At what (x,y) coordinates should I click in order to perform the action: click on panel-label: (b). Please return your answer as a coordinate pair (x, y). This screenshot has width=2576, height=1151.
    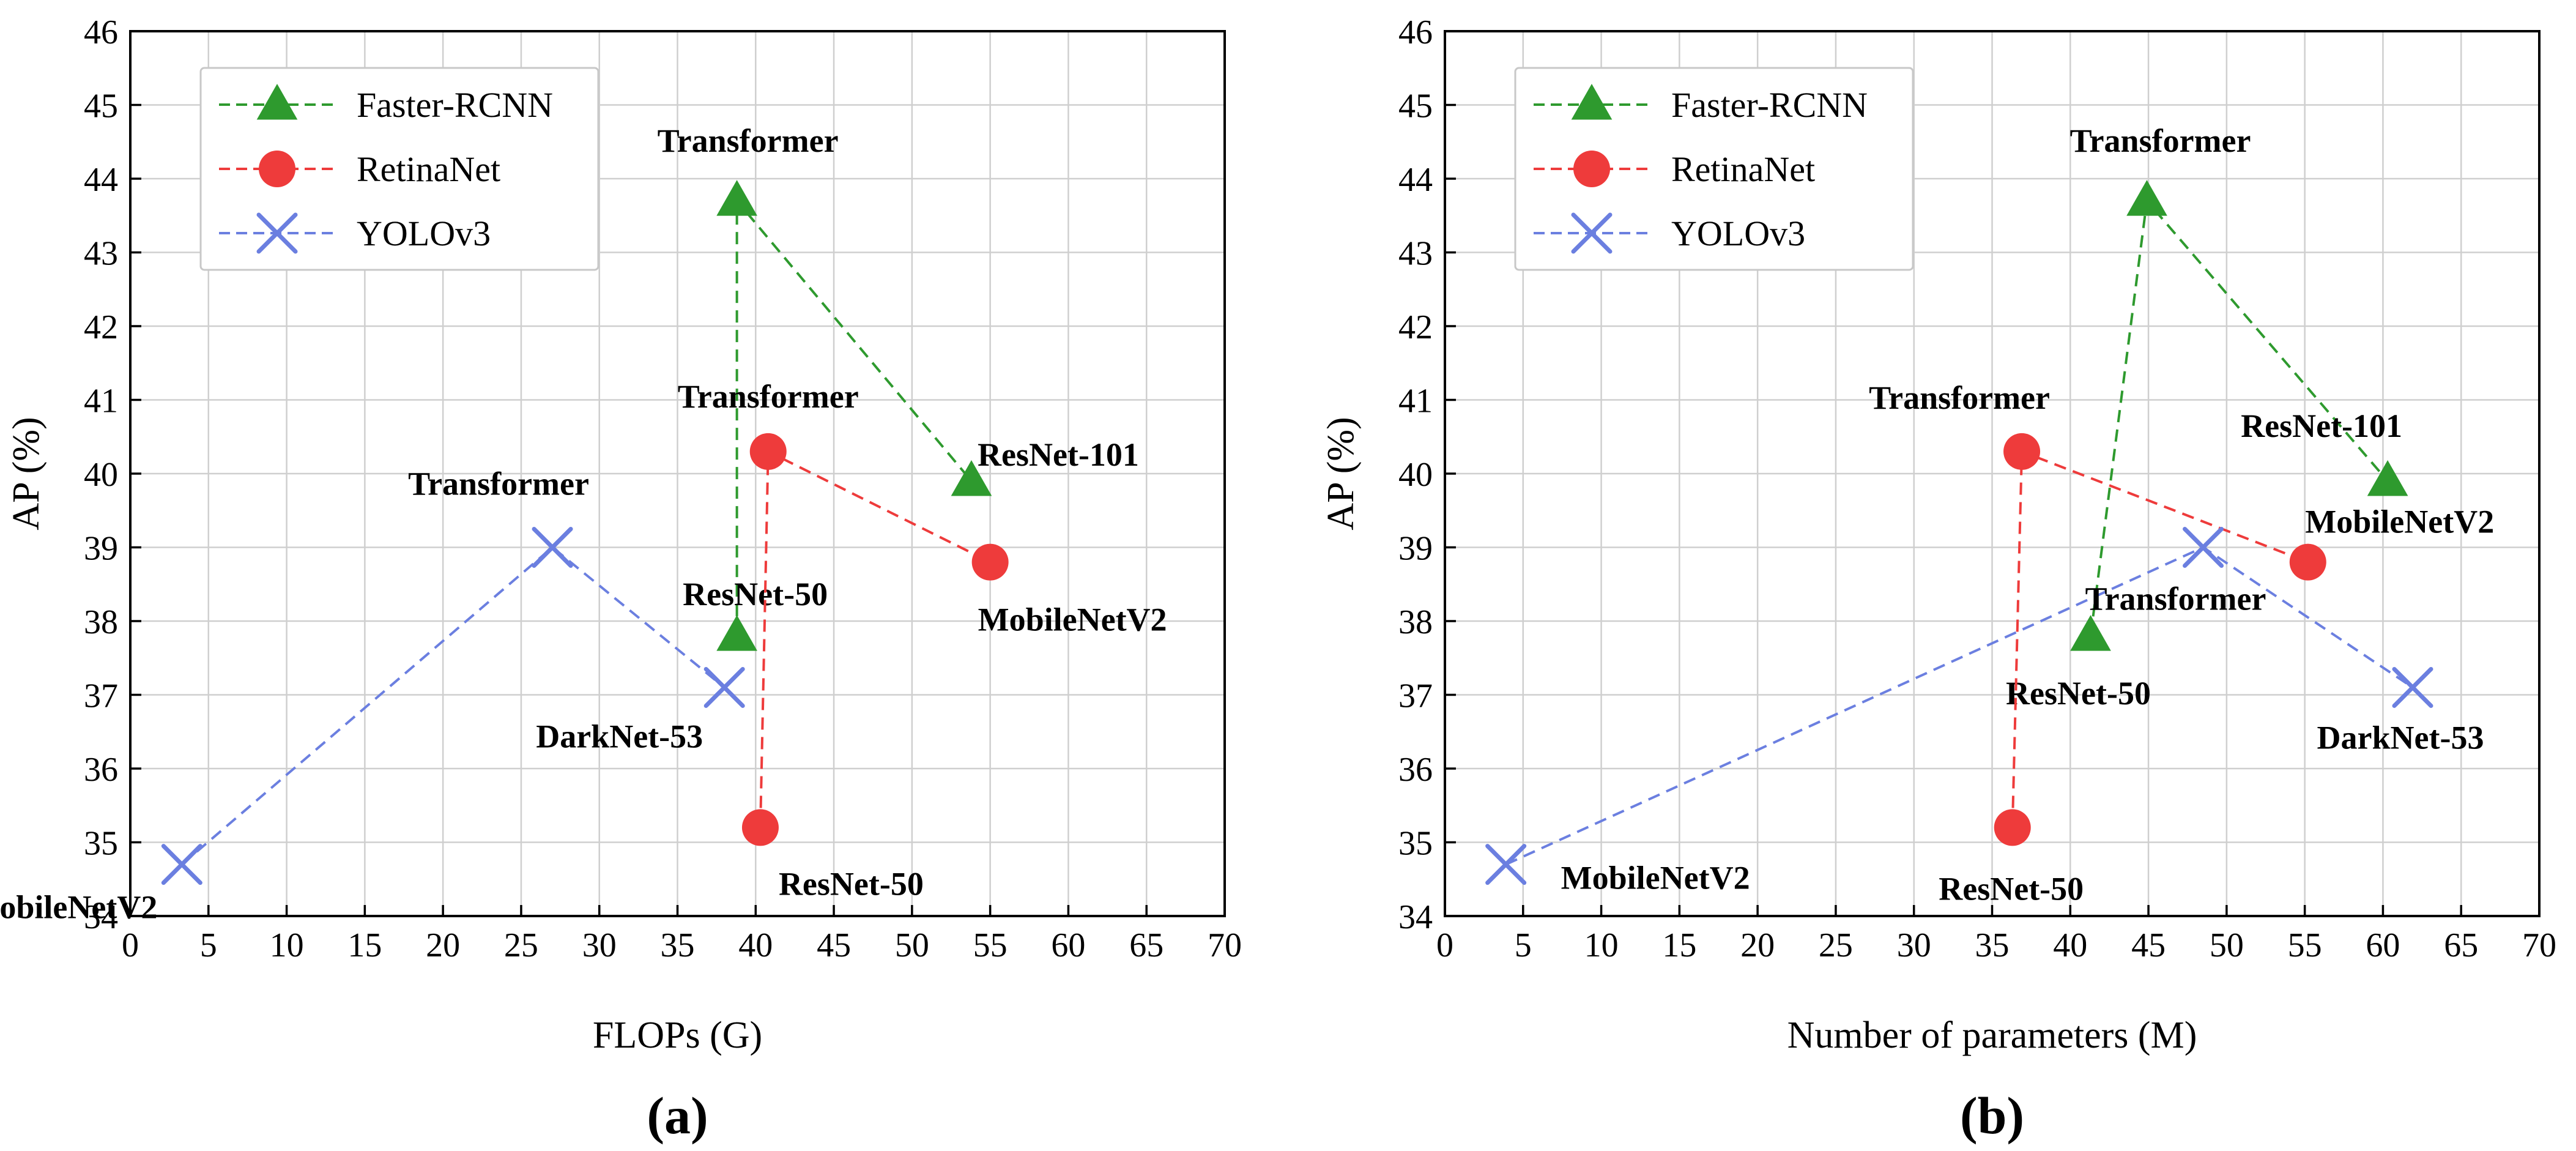
    Looking at the image, I should click on (1992, 1115).